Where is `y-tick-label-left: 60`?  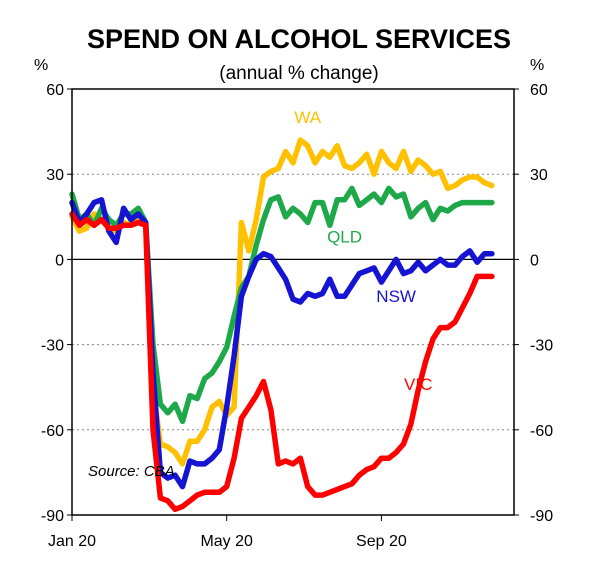
y-tick-label-left: 60 is located at coordinates (55, 90).